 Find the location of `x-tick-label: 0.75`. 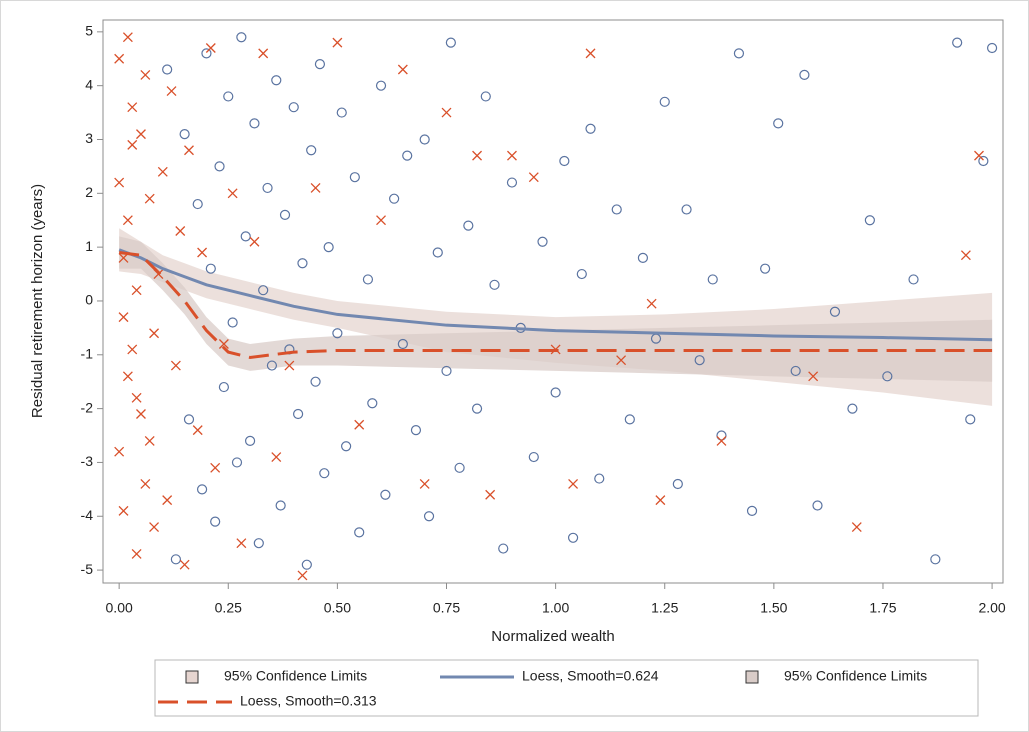

x-tick-label: 0.75 is located at coordinates (446, 608).